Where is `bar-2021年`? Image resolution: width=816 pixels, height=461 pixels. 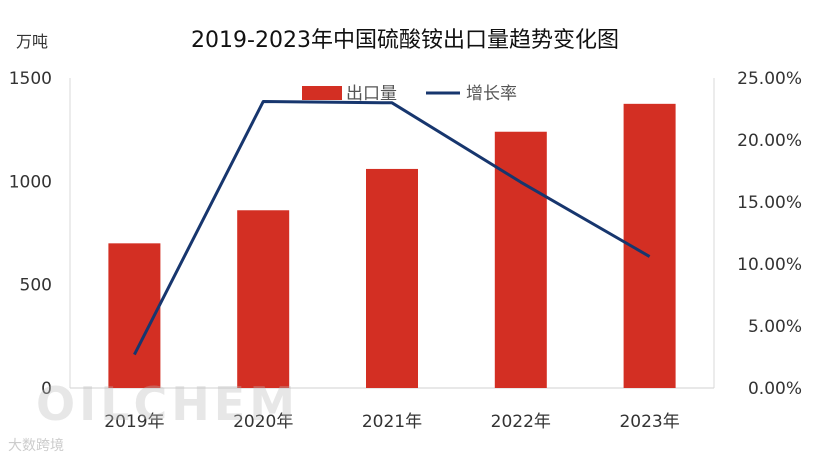
bar-2021年 is located at coordinates (392, 278).